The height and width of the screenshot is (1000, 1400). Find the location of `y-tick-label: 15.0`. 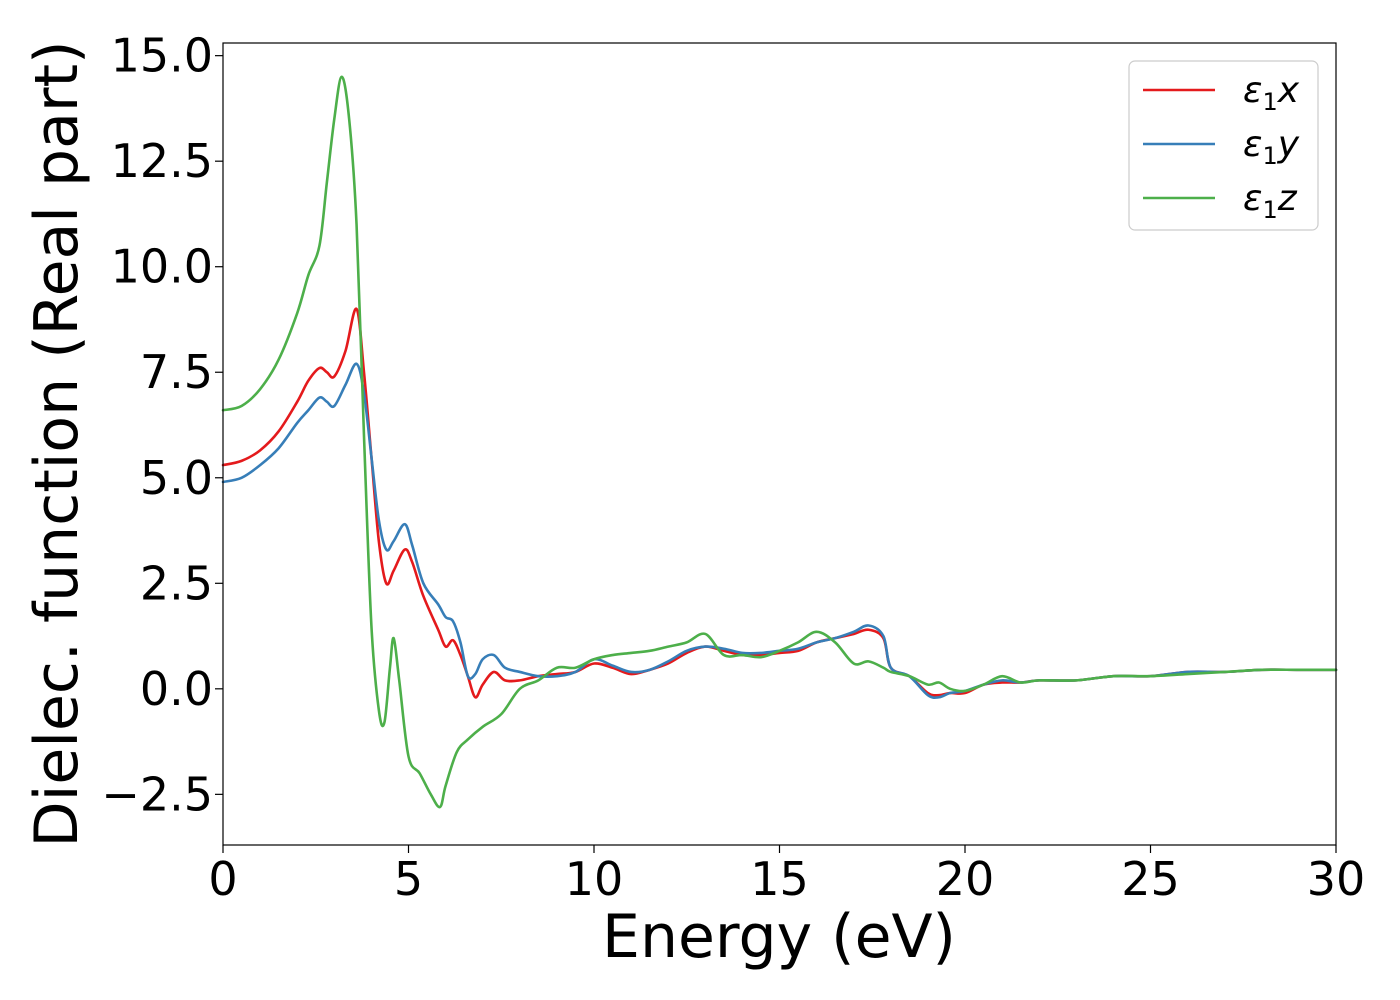

y-tick-label: 15.0 is located at coordinates (162, 56).